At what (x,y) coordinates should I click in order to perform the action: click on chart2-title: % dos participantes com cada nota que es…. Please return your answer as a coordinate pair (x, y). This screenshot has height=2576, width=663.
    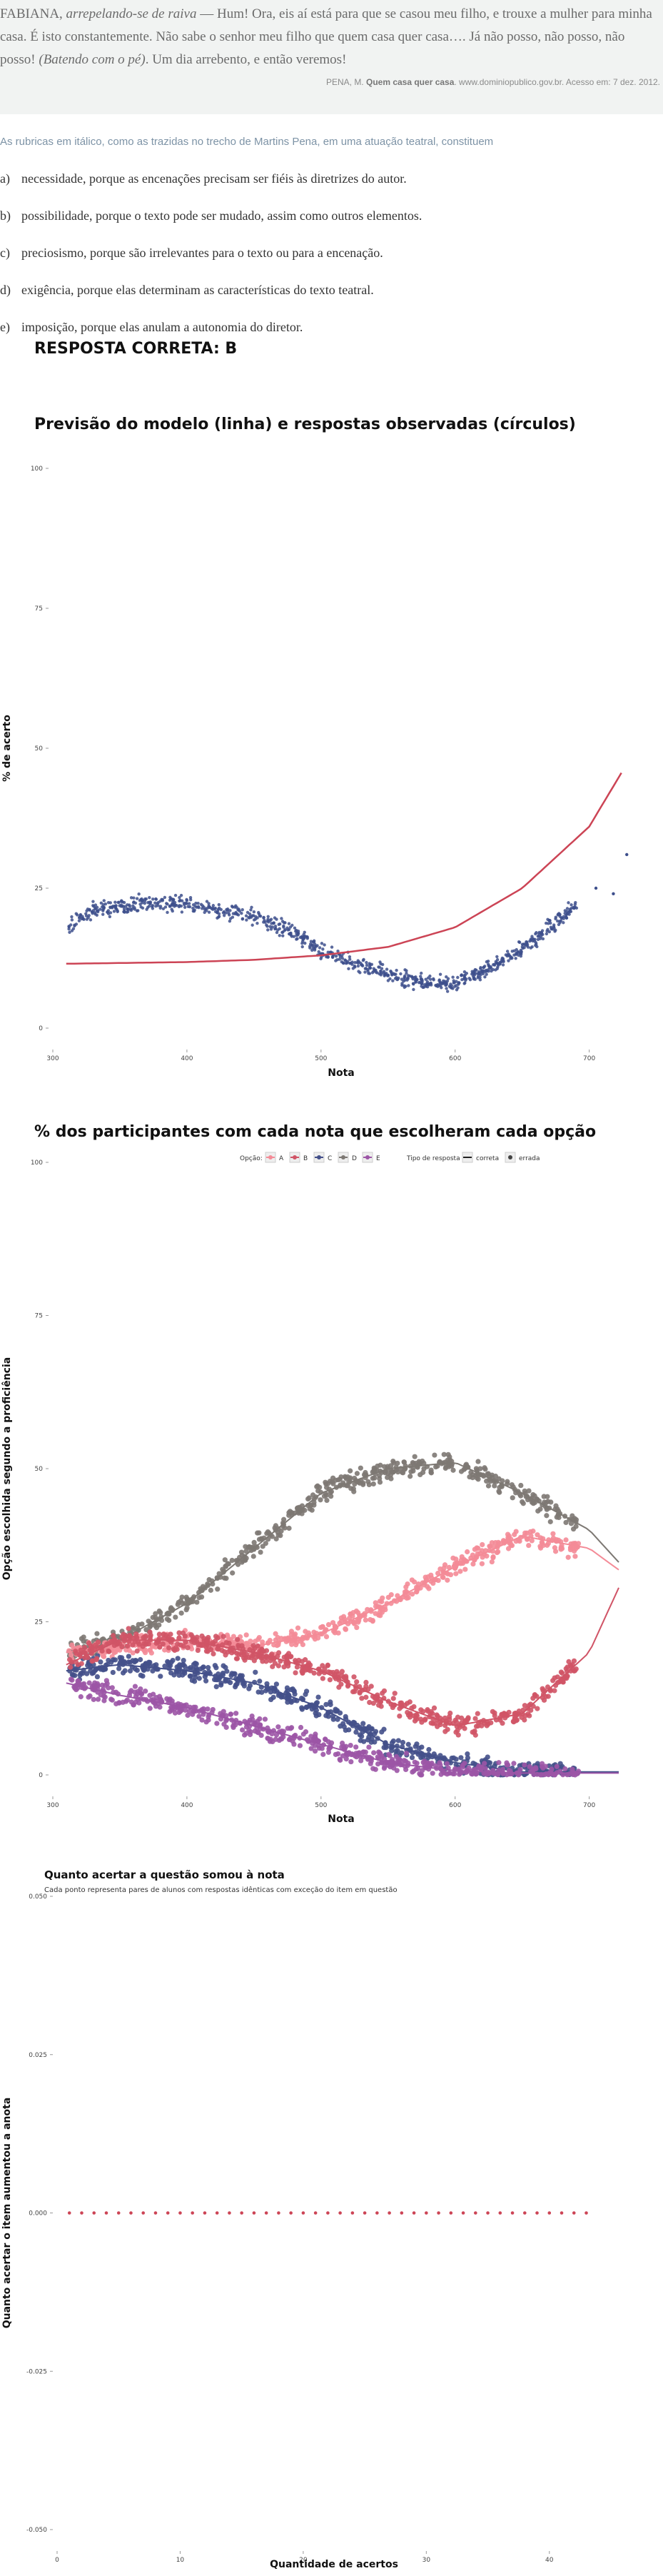
    Looking at the image, I should click on (315, 1132).